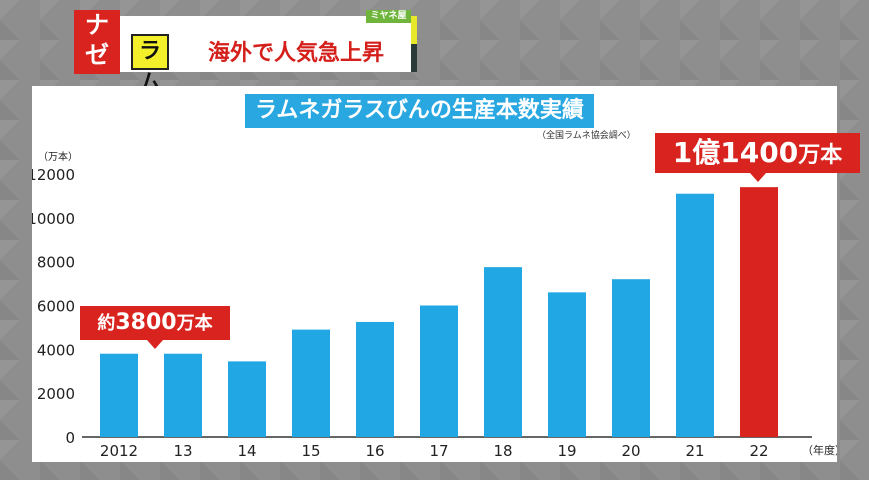 The image size is (869, 480). I want to click on x-tick-label: 18, so click(502, 451).